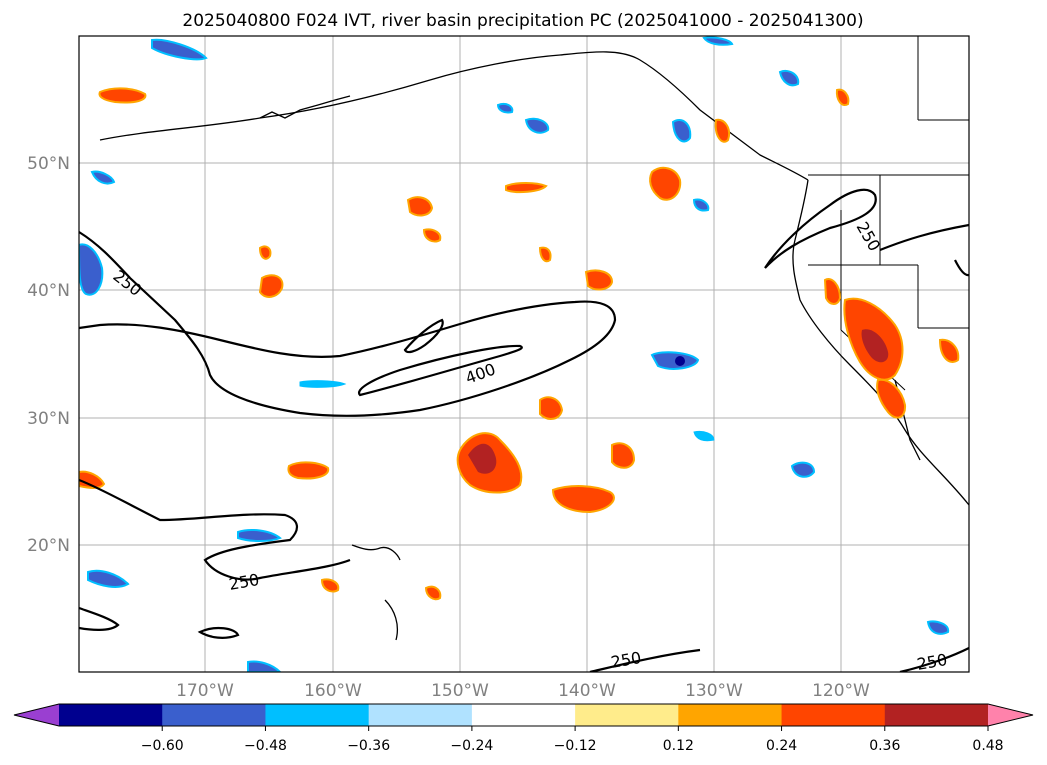  Describe the element at coordinates (305, 107) in the screenshot. I see `aleutian-islands` at that location.